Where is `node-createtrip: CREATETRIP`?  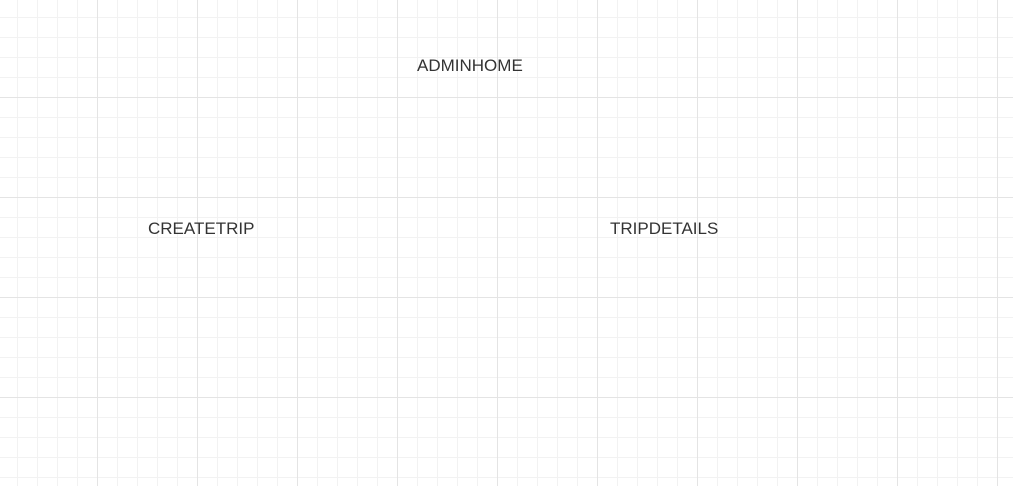
node-createtrip: CREATETRIP is located at coordinates (201, 228).